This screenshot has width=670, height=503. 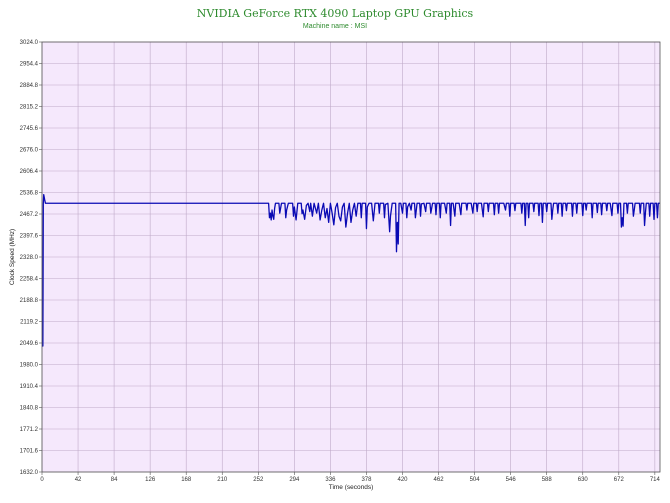 What do you see at coordinates (29, 215) in the screenshot?
I see `y-tick-label: 2467.2` at bounding box center [29, 215].